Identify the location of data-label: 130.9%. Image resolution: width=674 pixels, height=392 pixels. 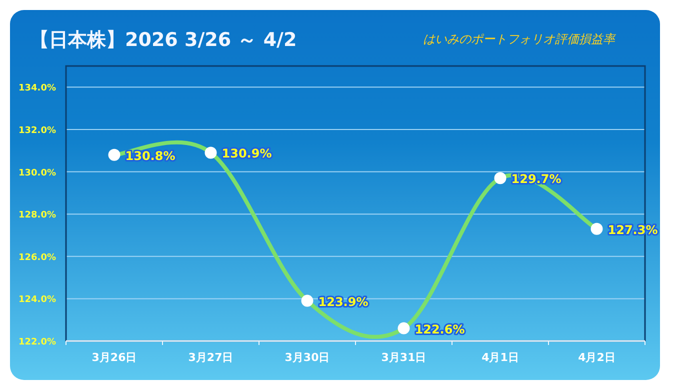
(247, 153).